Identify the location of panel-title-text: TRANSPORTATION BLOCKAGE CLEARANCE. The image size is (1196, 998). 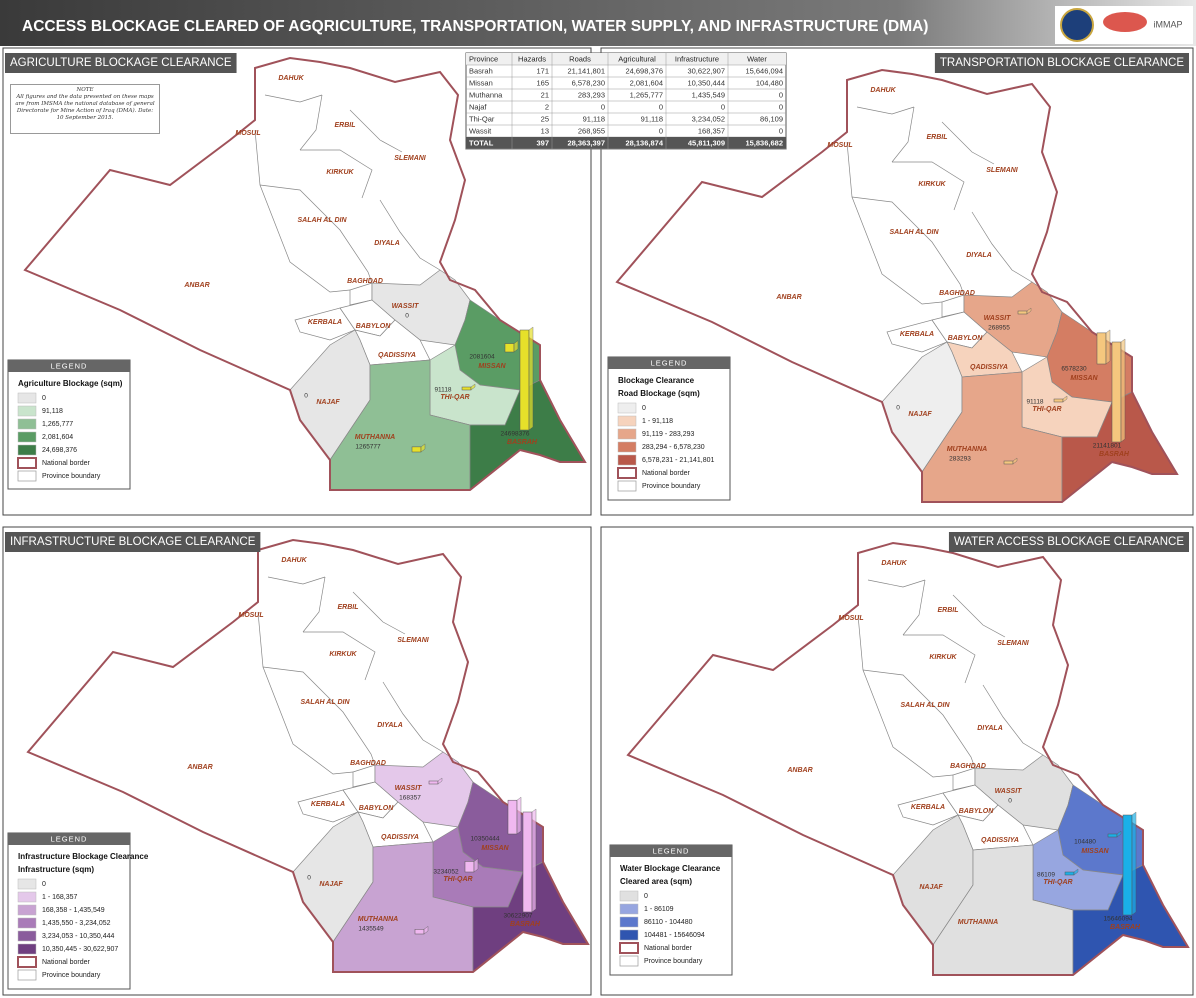
(1062, 63).